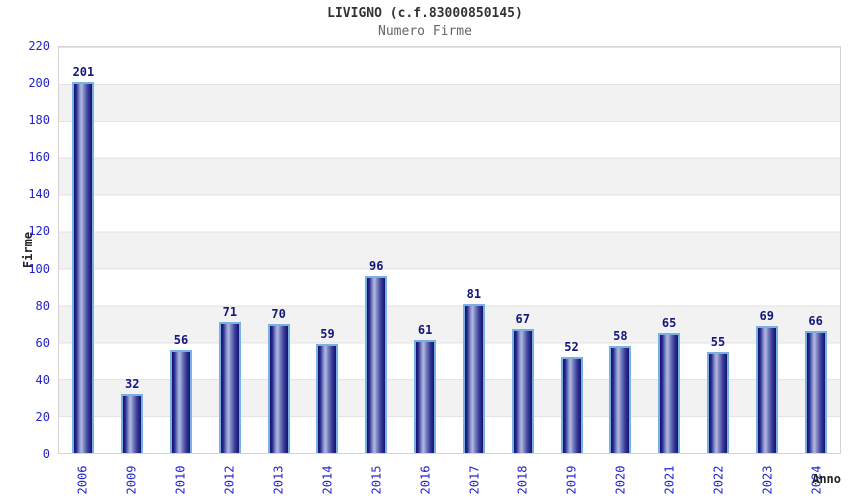  I want to click on bar-value-label: 59, so click(327, 334).